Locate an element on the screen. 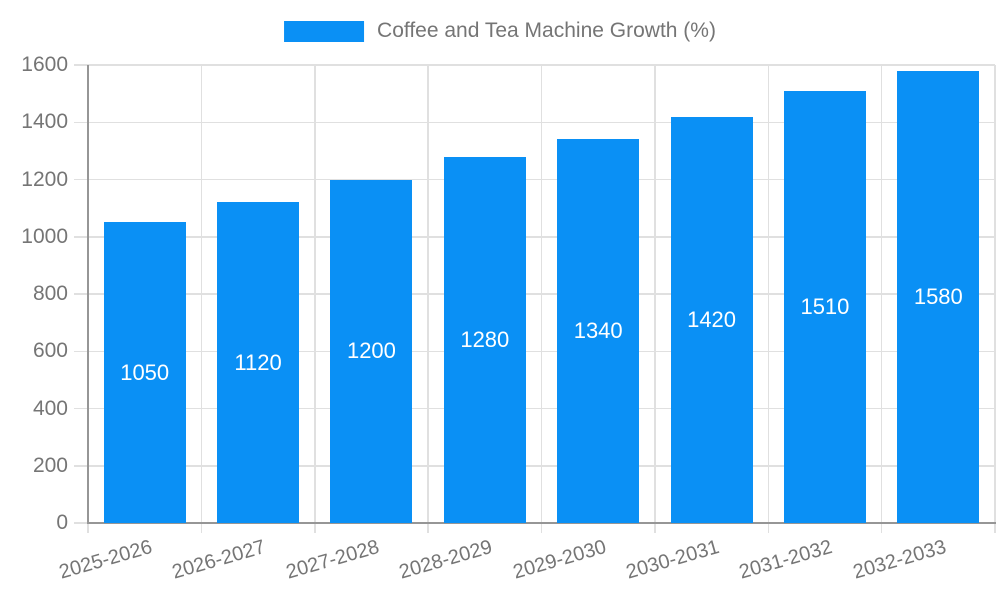 The height and width of the screenshot is (600, 1000). x-axis-tick-label: 2028-2029 is located at coordinates (445, 560).